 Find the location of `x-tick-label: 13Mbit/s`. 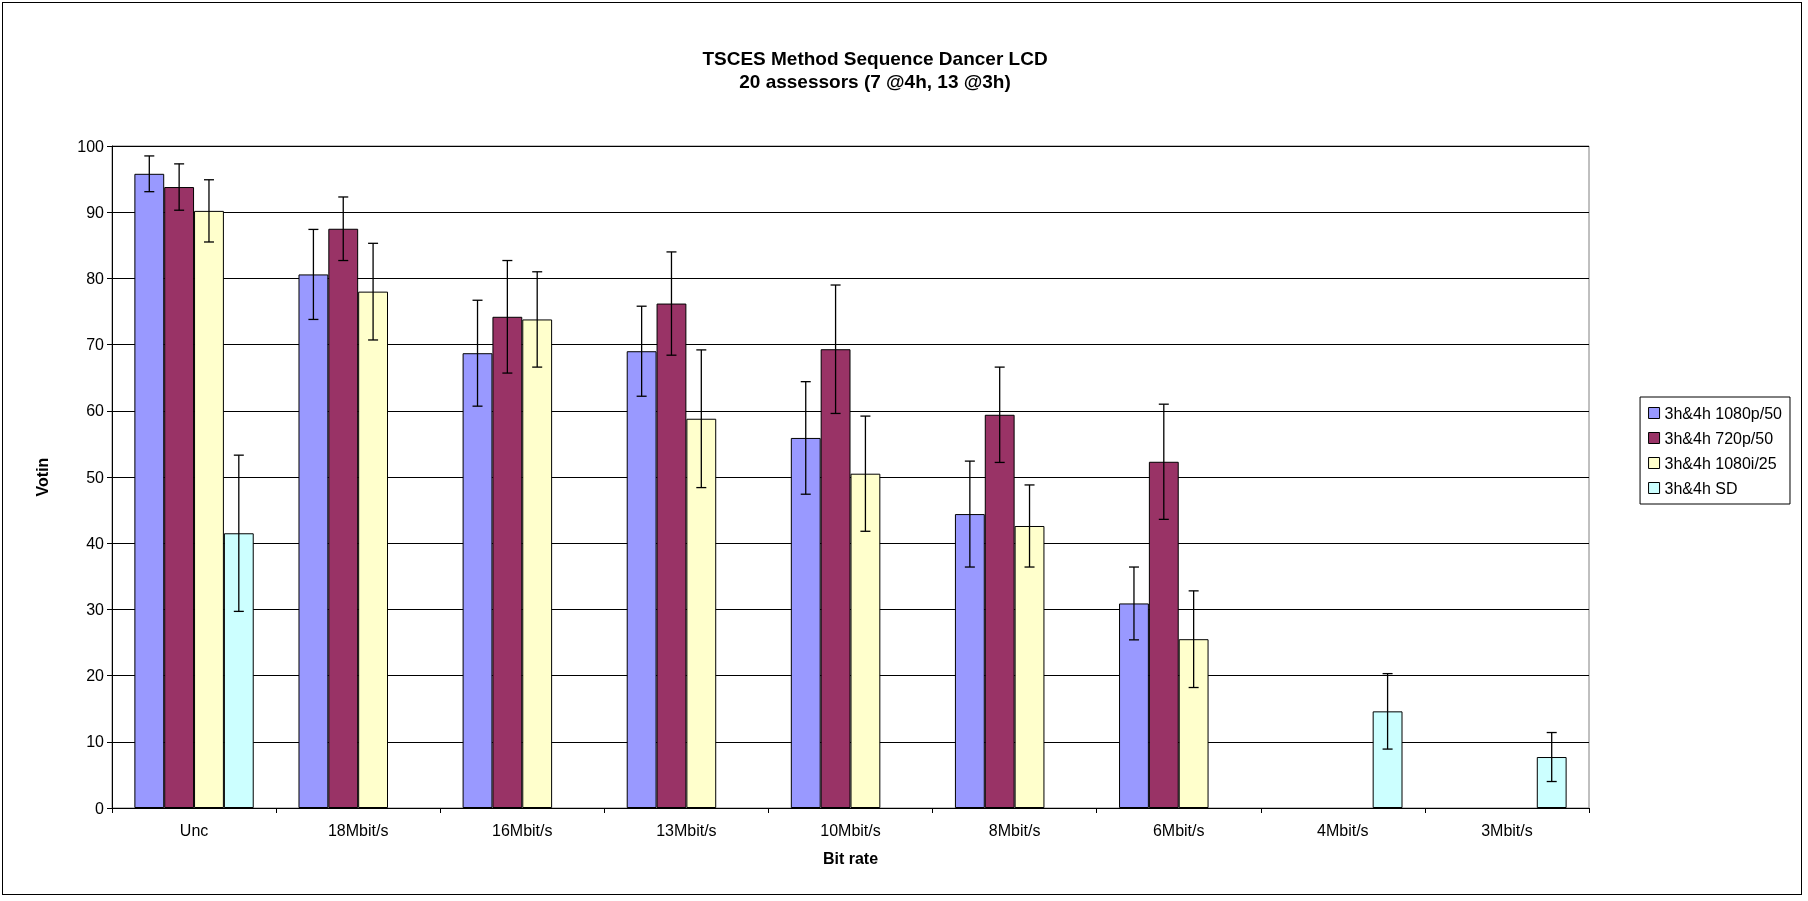

x-tick-label: 13Mbit/s is located at coordinates (686, 830).